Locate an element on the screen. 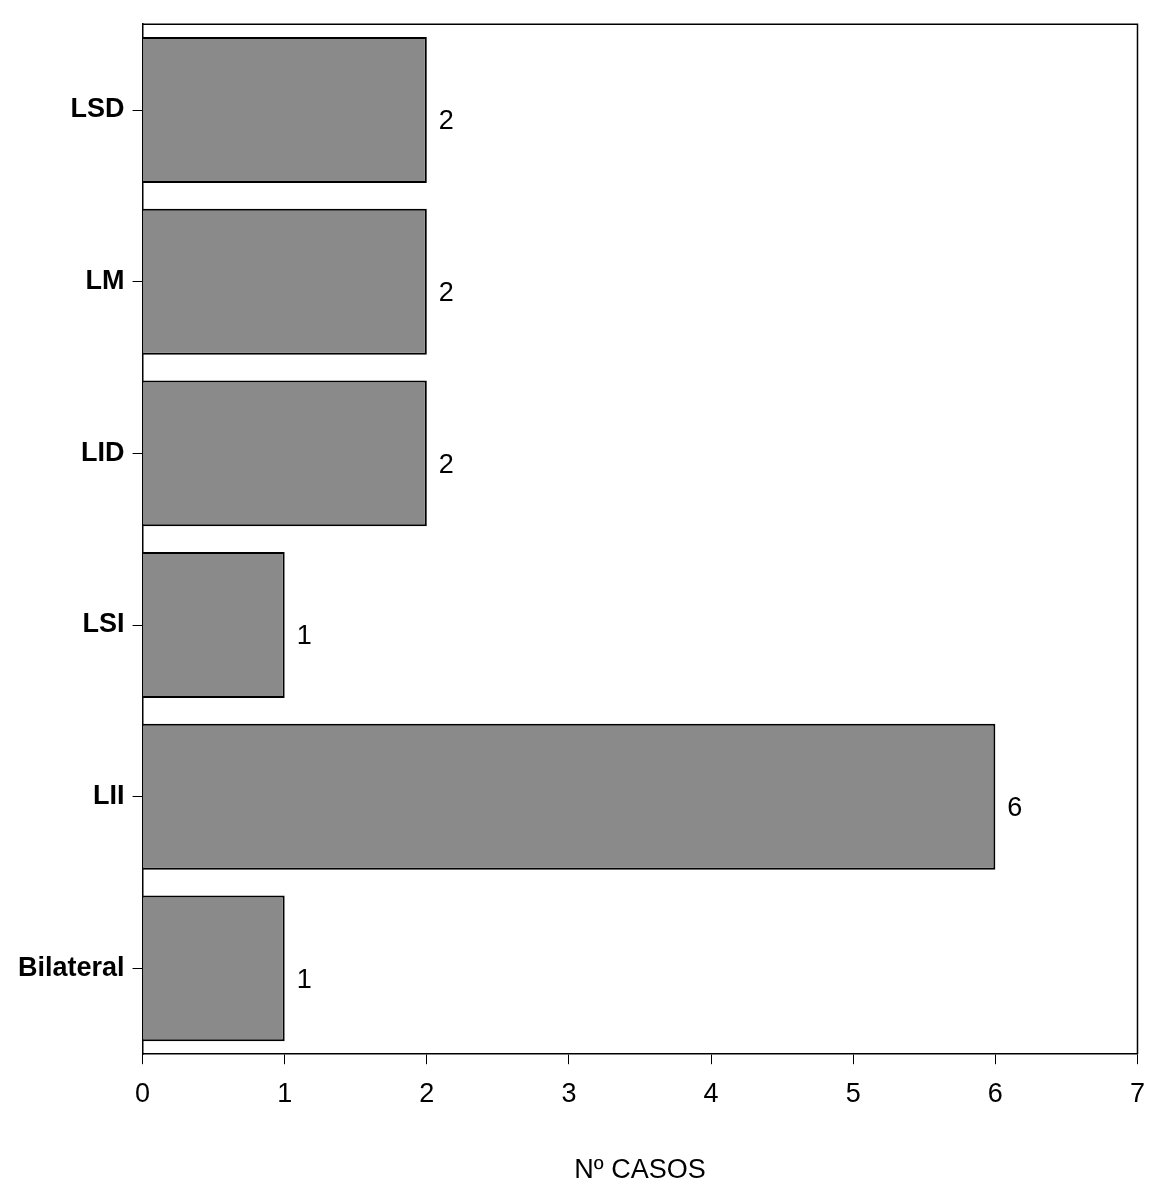 The width and height of the screenshot is (1159, 1201). x-axis-title: Nº CASOS is located at coordinates (640, 1169).